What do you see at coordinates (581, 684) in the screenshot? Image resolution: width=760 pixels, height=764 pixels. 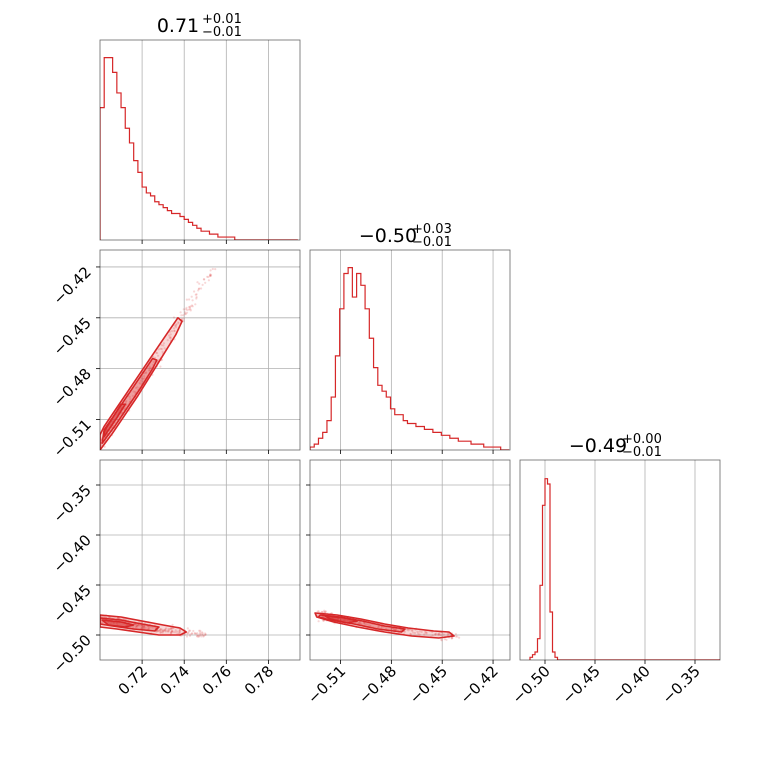 I see `x-tick-label: −0.45` at bounding box center [581, 684].